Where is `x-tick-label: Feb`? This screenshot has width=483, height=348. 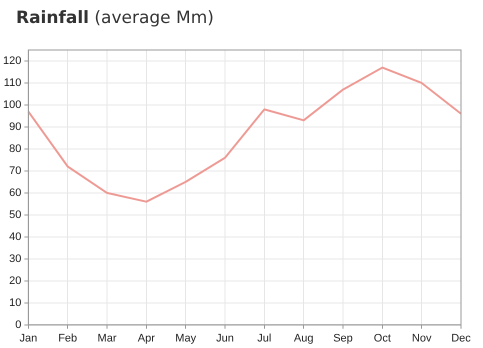 x-tick-label: Feb is located at coordinates (68, 338).